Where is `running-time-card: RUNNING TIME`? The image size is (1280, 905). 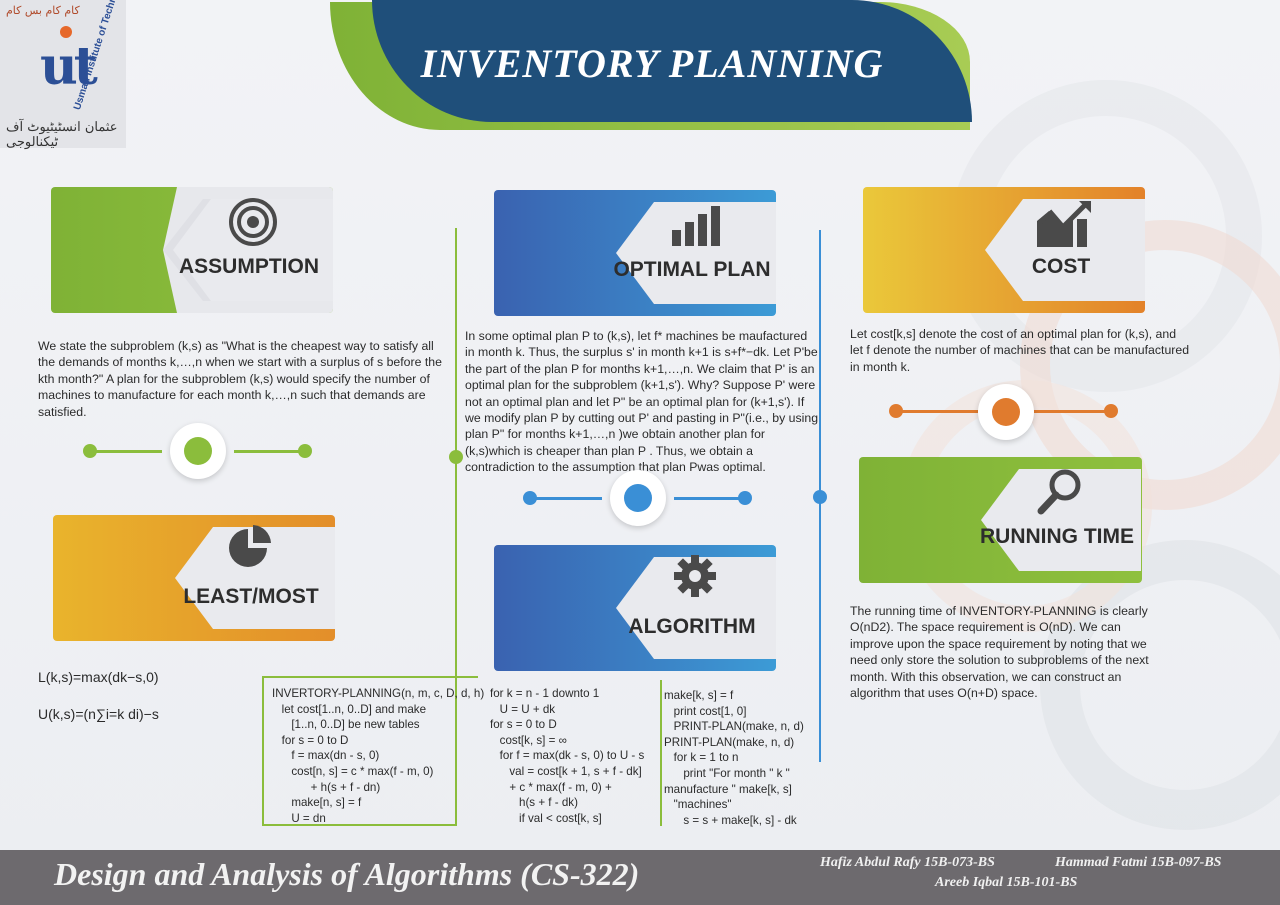
running-time-card: RUNNING TIME is located at coordinates (1000, 520).